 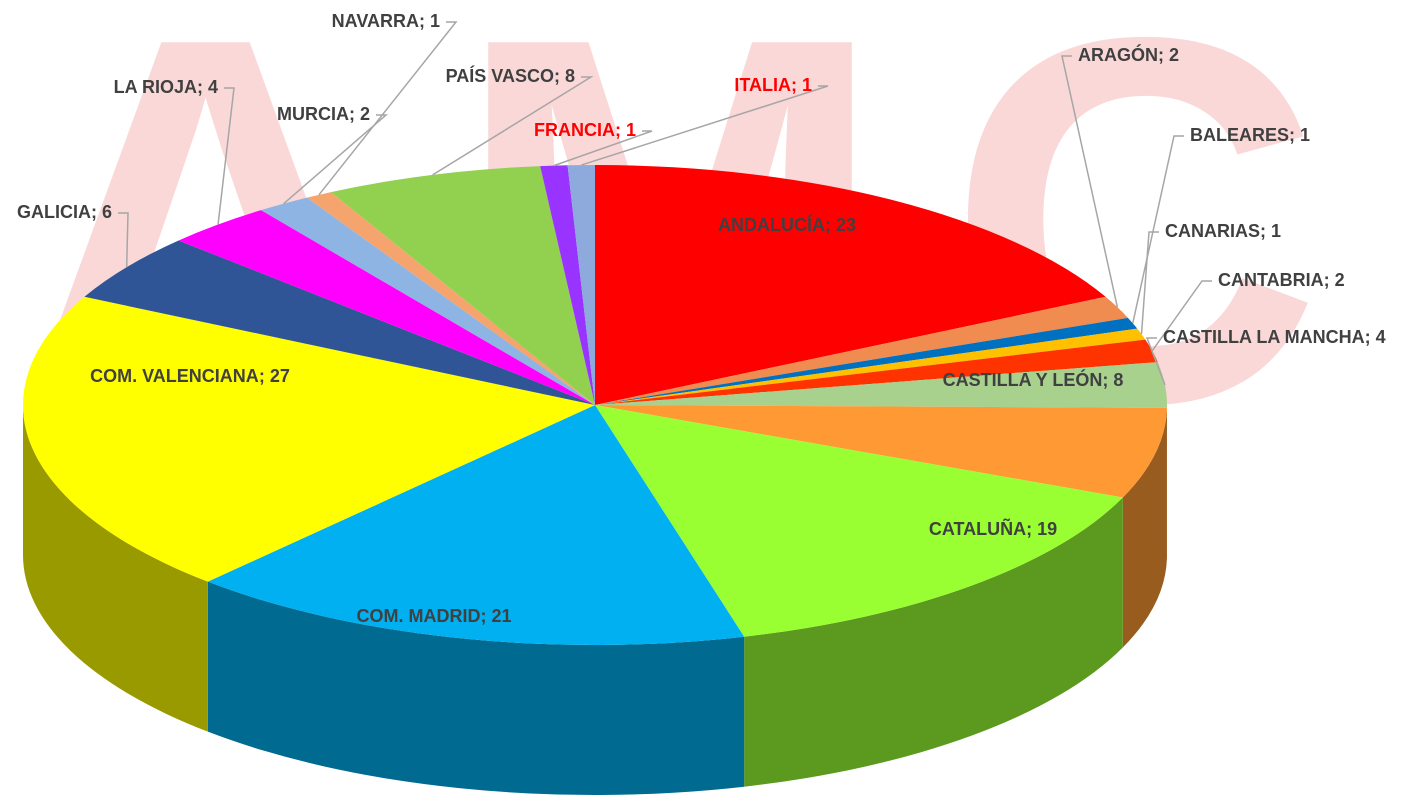 I want to click on data-label: NAVARRA; 1, so click(x=386, y=21).